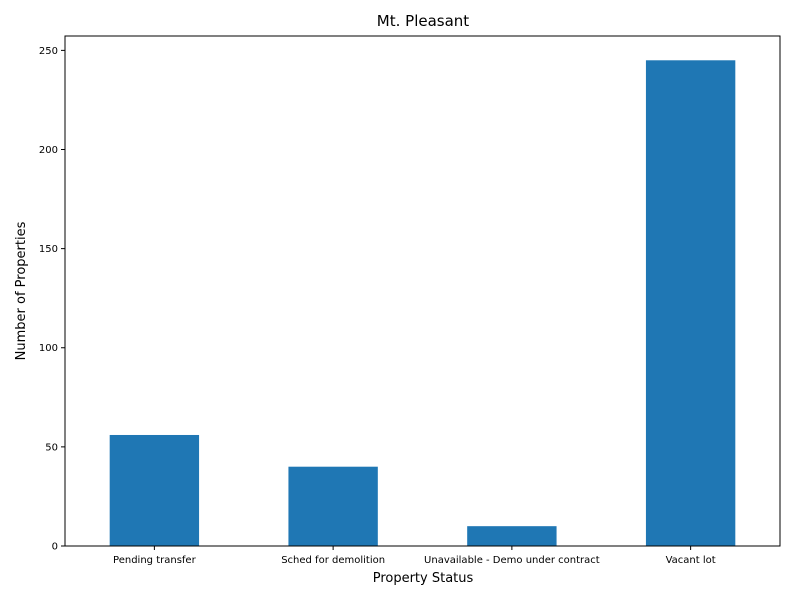 The width and height of the screenshot is (800, 600). I want to click on y-tick-label: 0, so click(55, 547).